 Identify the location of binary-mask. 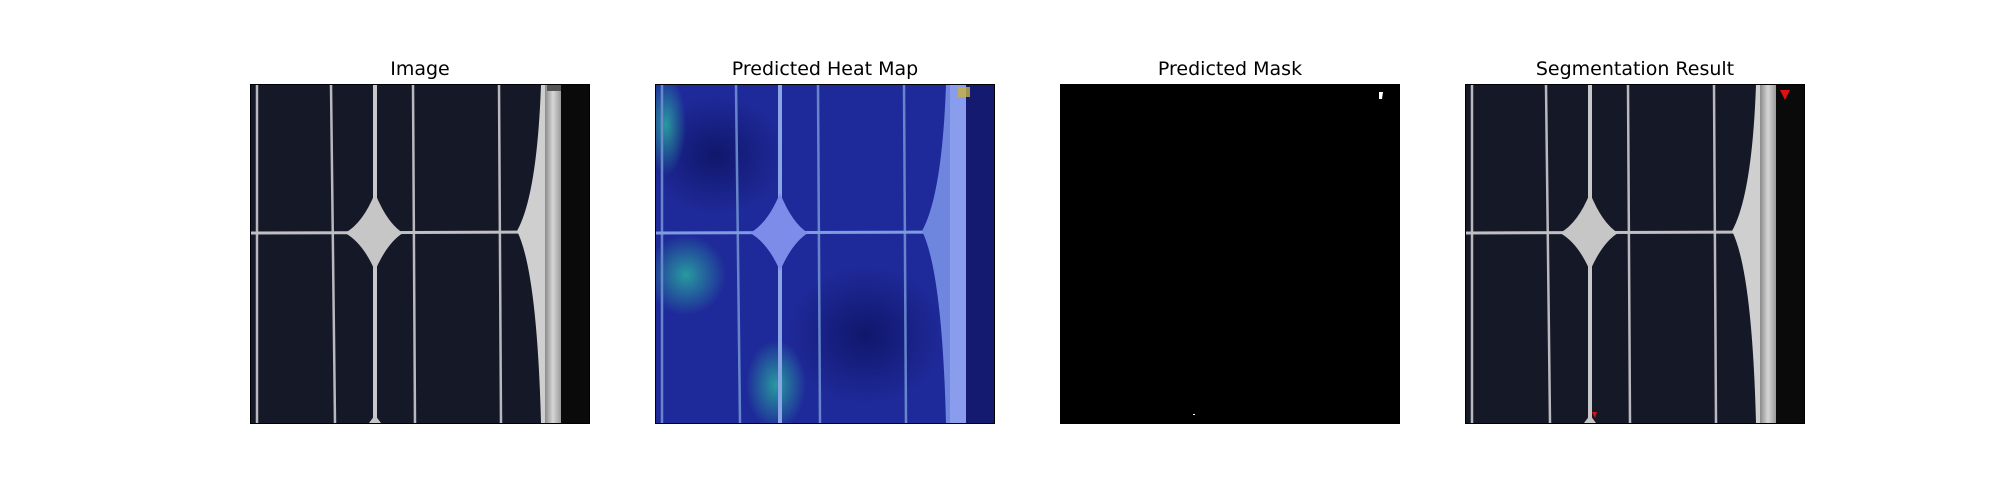
(1230, 254).